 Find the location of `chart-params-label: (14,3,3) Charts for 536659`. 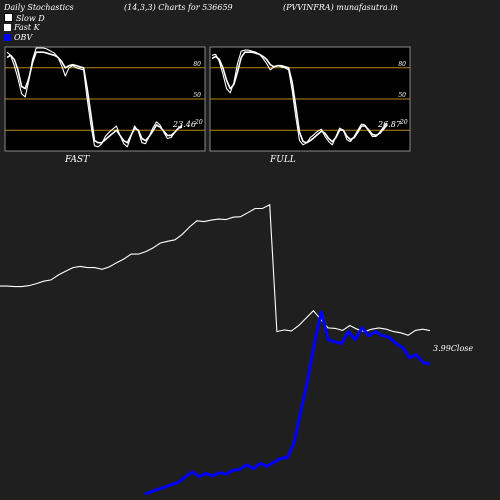

chart-params-label: (14,3,3) Charts for 536659 is located at coordinates (178, 7).